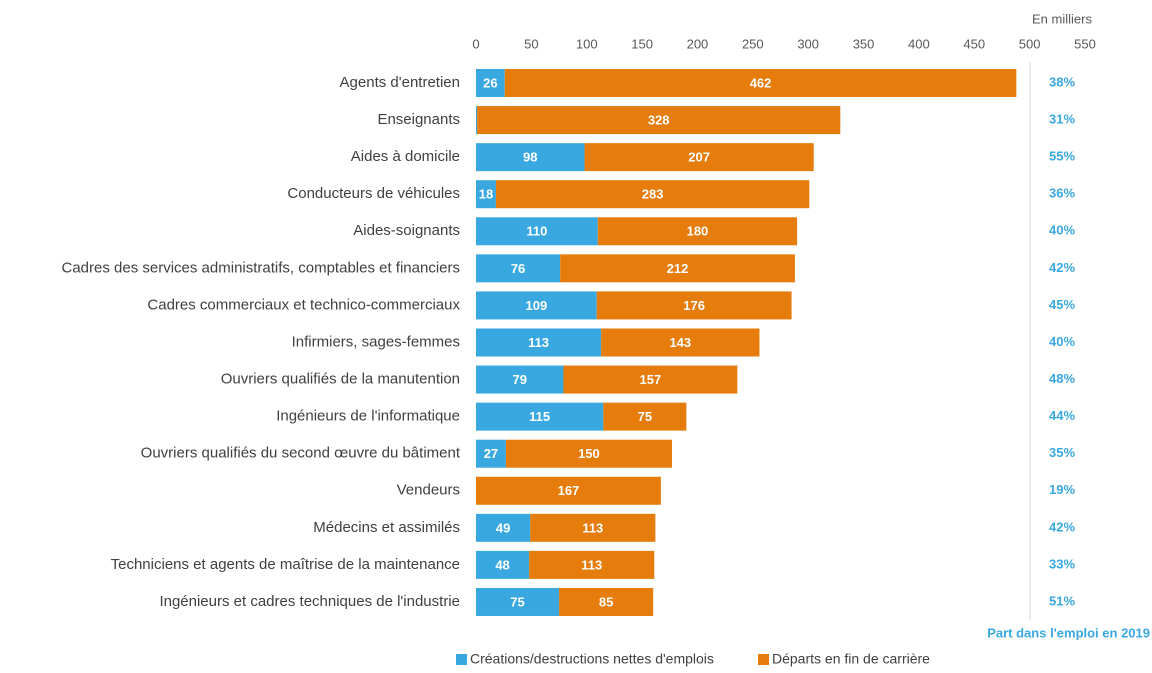 The width and height of the screenshot is (1152, 673). Describe the element at coordinates (1062, 489) in the screenshot. I see `share-label: 19%` at that location.